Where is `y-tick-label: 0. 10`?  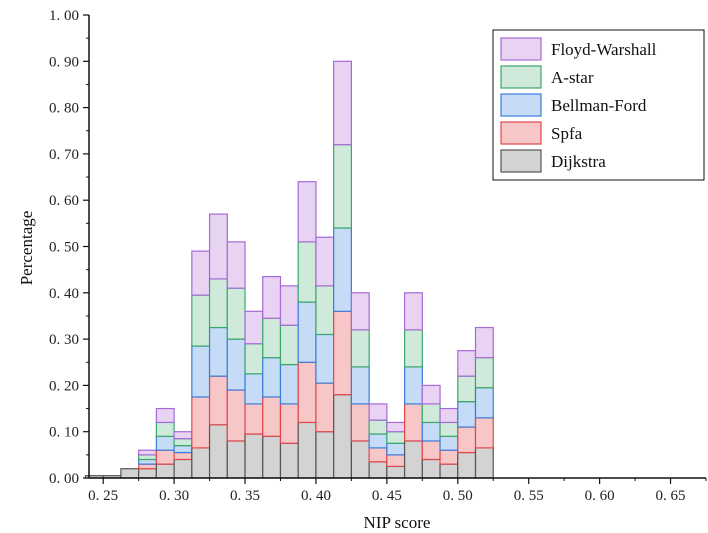
y-tick-label: 0. 10 is located at coordinates (64, 433).